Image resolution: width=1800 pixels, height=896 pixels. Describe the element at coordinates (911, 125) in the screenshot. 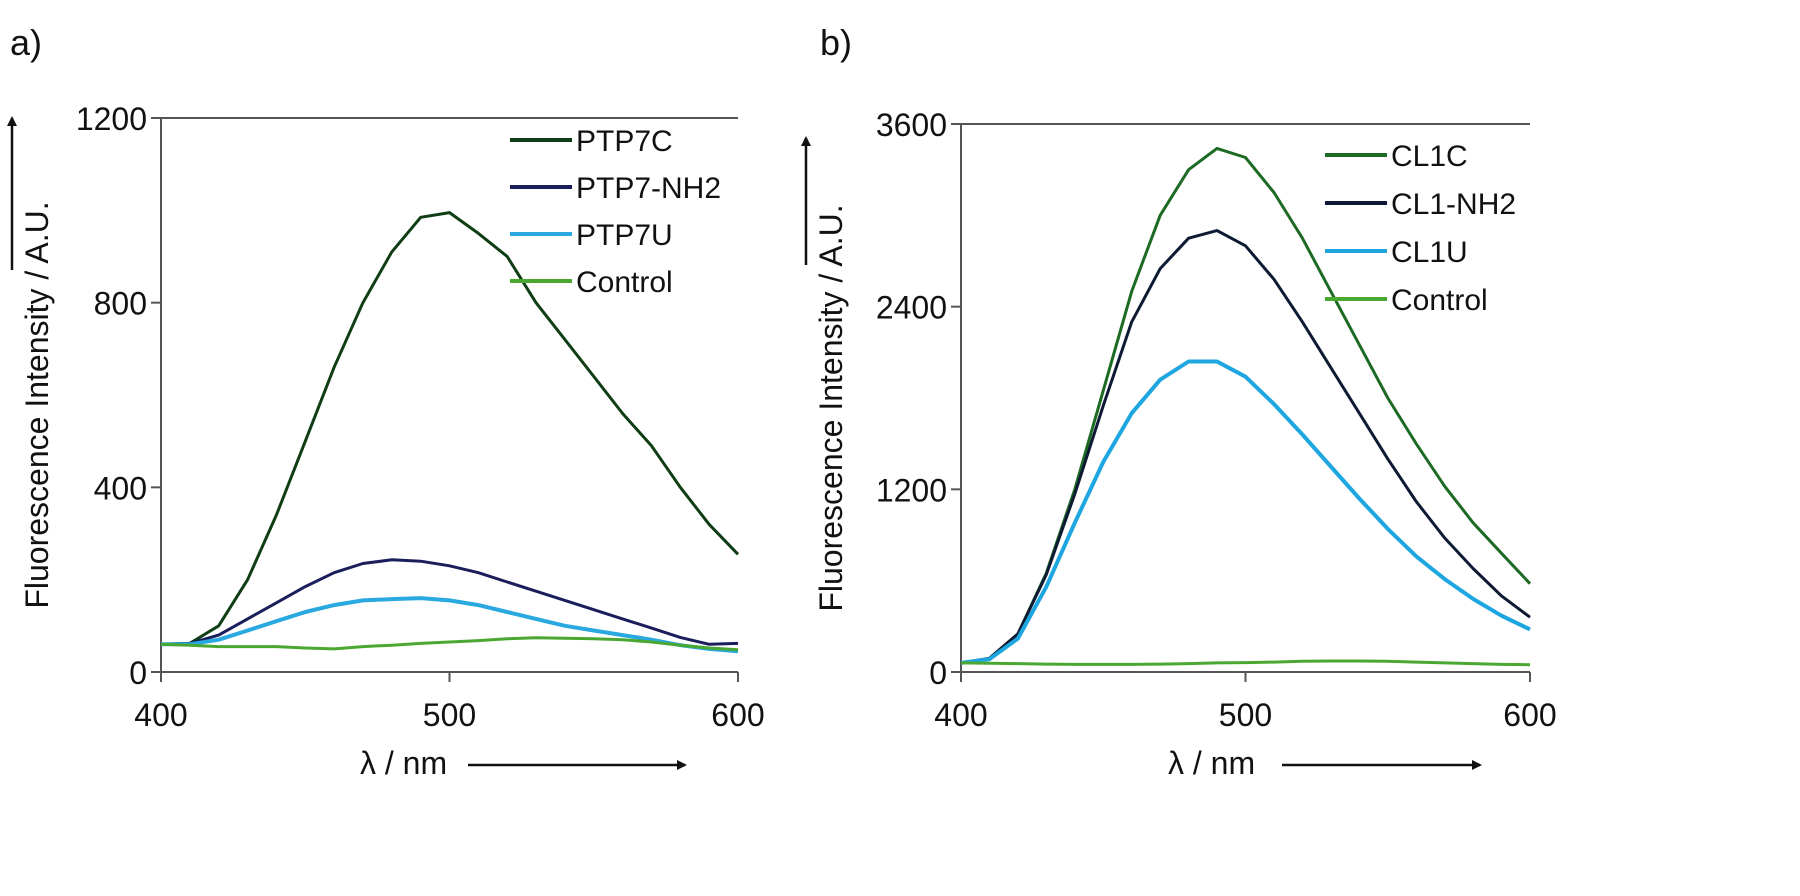

I see `y-tick-label: 3600` at that location.